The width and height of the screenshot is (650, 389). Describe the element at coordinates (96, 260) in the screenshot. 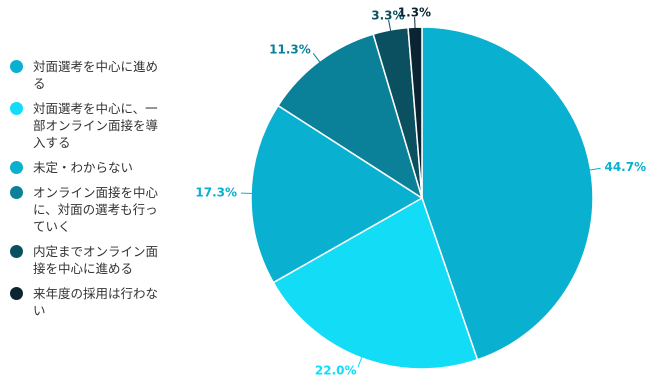

I see `legend-label: 内定までオンライン面接を中心に進める` at that location.